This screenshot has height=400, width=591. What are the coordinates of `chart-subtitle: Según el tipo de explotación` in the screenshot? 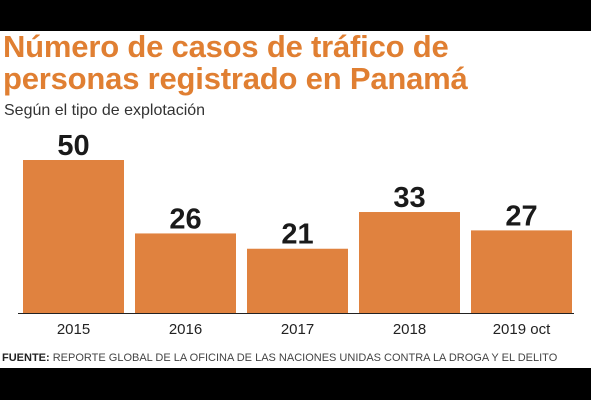 It's located at (105, 110).